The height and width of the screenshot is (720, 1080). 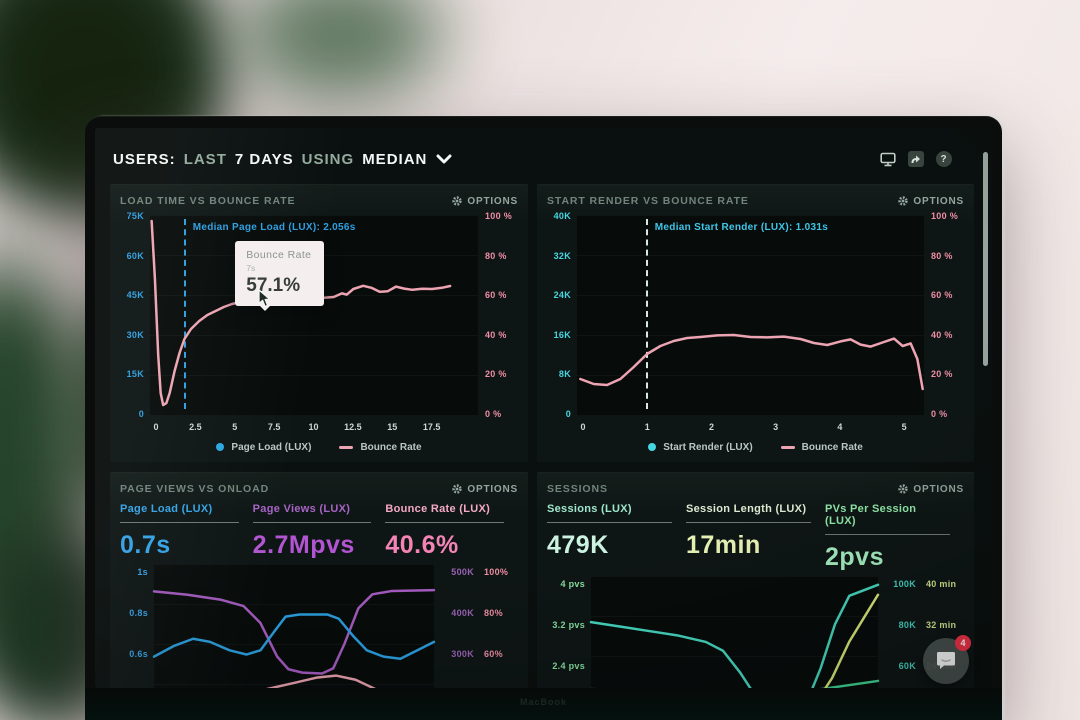 What do you see at coordinates (944, 315) in the screenshot?
I see `y-axis-right: 100 % 80 % 60 % 40 % 20 % 0 %` at bounding box center [944, 315].